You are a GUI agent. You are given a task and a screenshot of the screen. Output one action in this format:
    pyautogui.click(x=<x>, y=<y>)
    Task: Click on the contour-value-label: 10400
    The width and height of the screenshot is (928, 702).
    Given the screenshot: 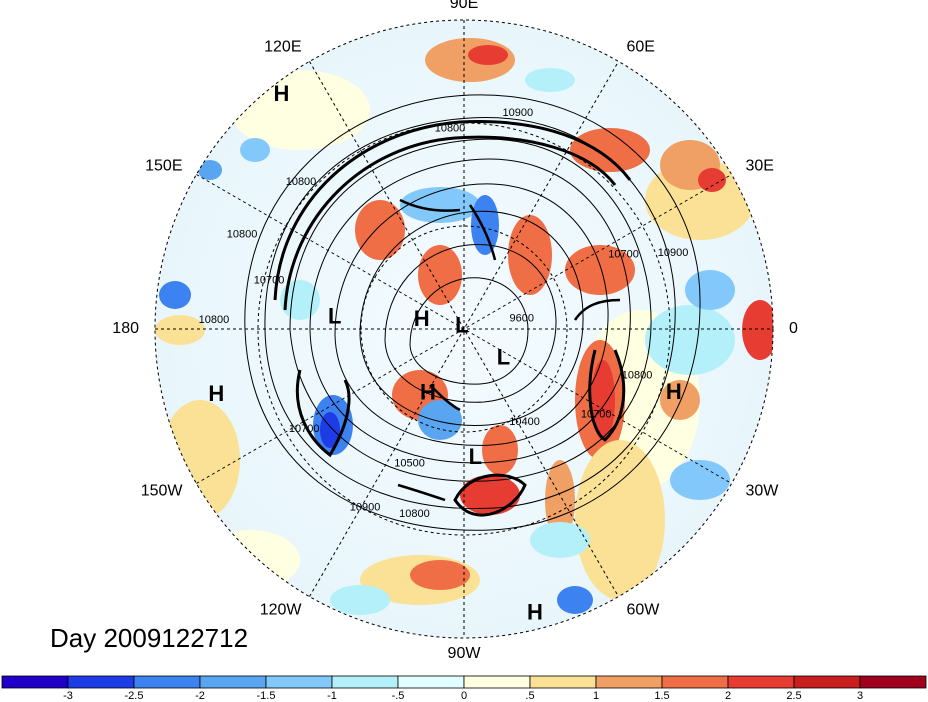 What is the action you would take?
    pyautogui.click(x=524, y=422)
    